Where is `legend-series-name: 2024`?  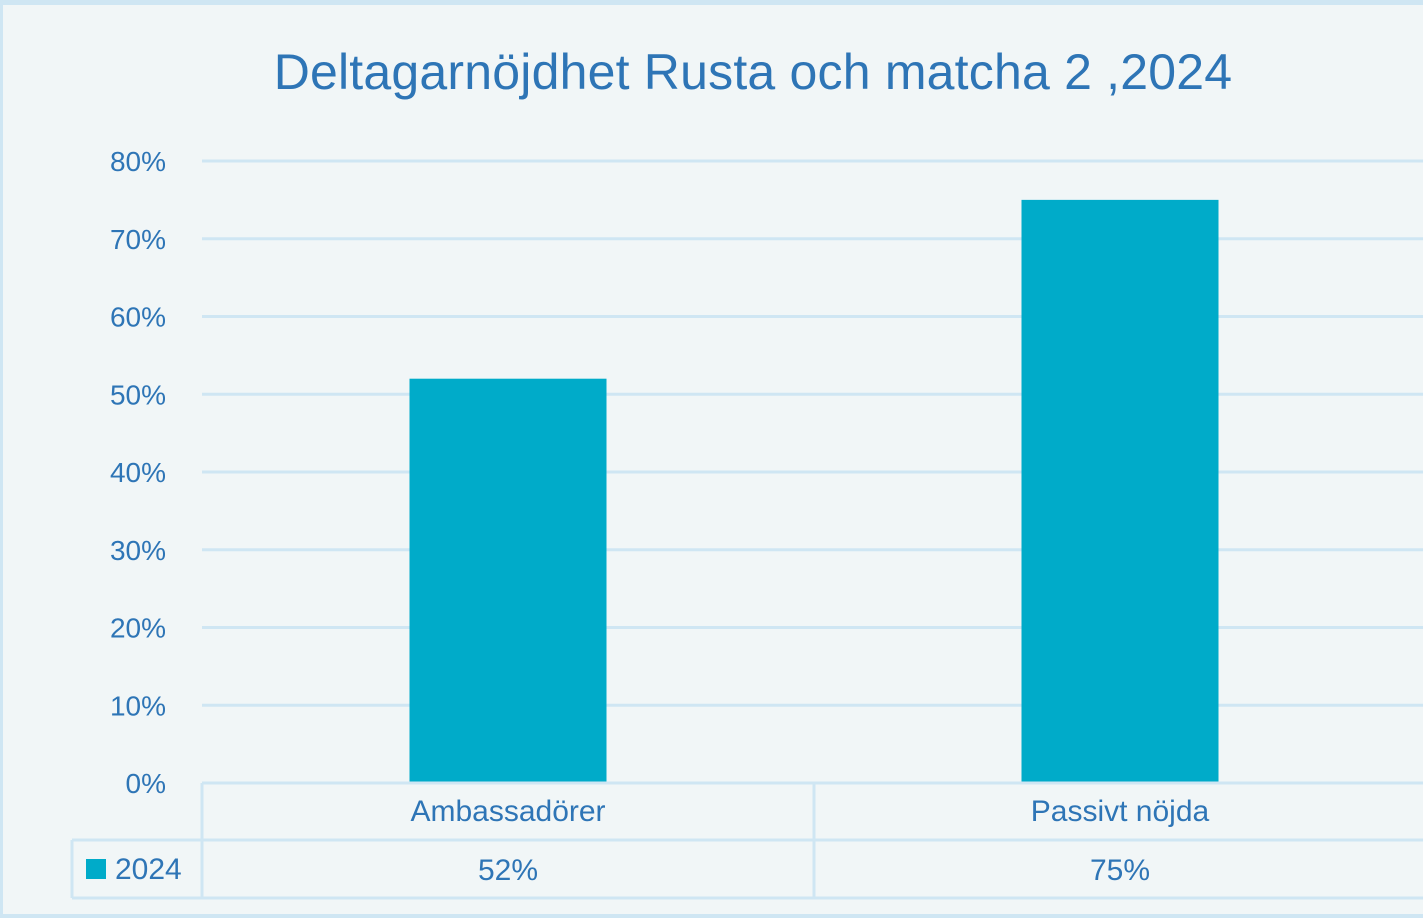 legend-series-name: 2024 is located at coordinates (148, 869).